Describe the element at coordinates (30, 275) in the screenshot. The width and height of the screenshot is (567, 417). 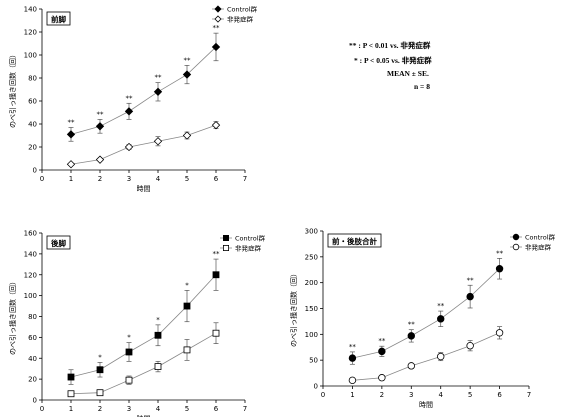
I see `y-tick-label: 120` at that location.